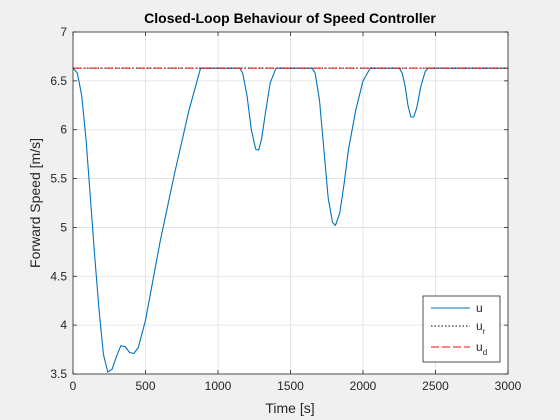 This screenshot has height=420, width=560. What do you see at coordinates (145, 386) in the screenshot?
I see `x-tick-label: 500` at bounding box center [145, 386].